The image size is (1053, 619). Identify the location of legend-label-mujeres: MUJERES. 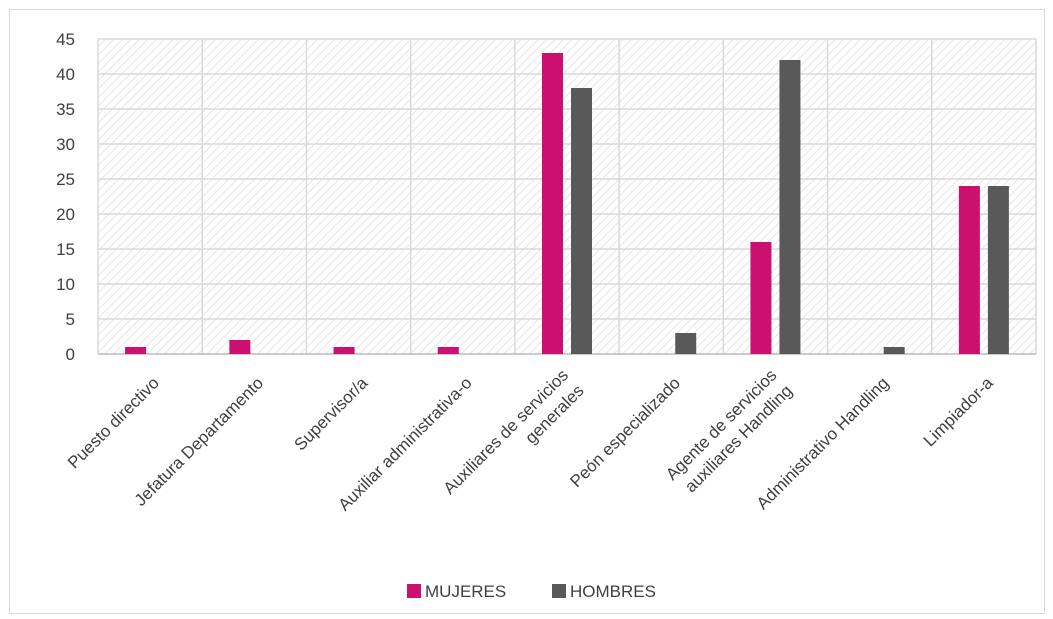
(465, 591).